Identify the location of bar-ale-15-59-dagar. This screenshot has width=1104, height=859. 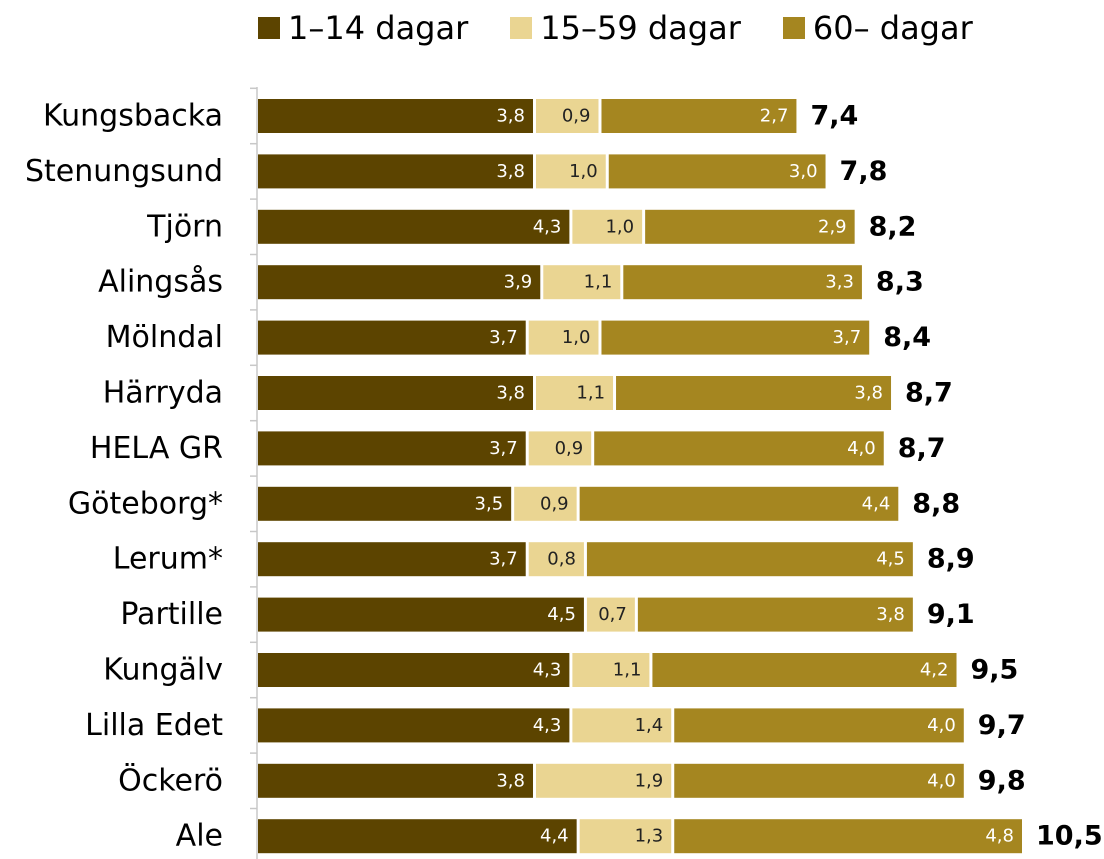
(625, 836).